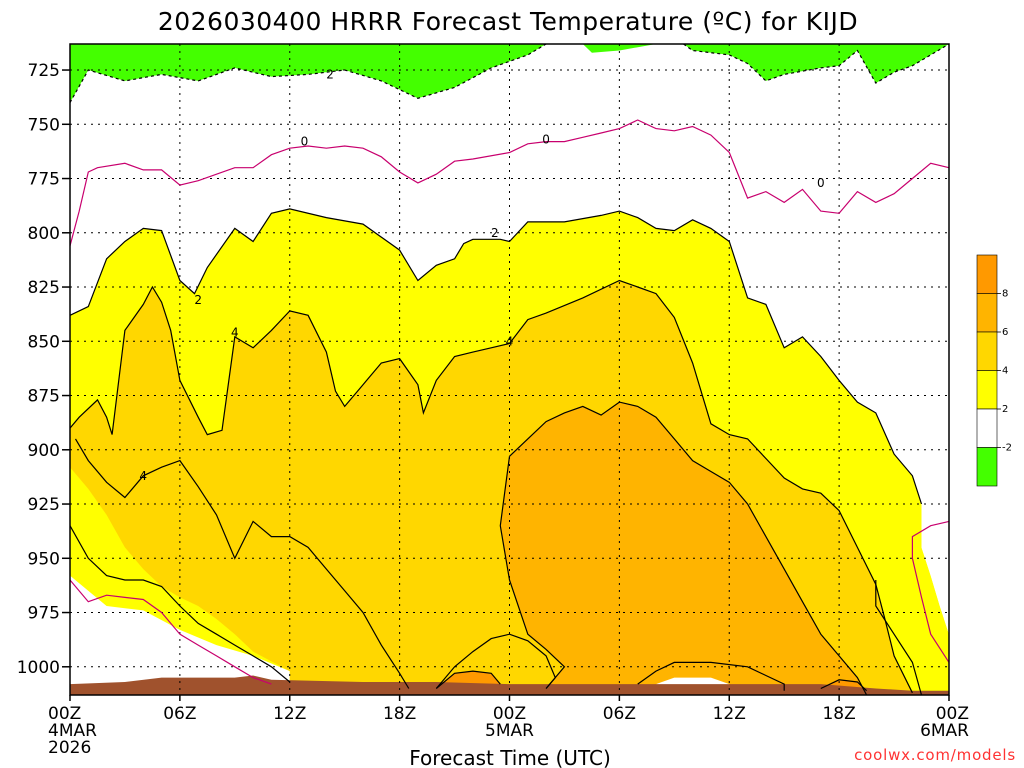 The height and width of the screenshot is (768, 1024). What do you see at coordinates (38, 668) in the screenshot?
I see `y-tick-label: 1000` at bounding box center [38, 668].